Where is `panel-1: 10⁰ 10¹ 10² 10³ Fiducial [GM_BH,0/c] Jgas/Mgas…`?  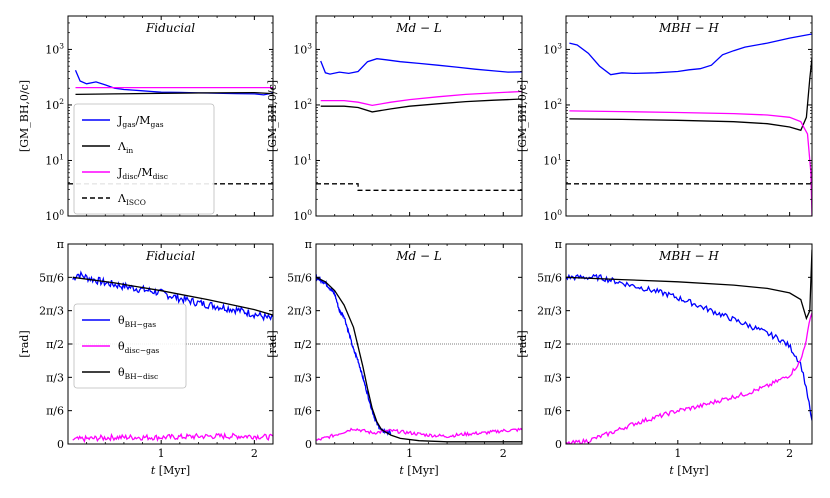 panel-1: 10⁰ 10¹ 10² 10³ Fiducial [GM_BH,0/c] Jgas/Mgas… is located at coordinates (146, 119).